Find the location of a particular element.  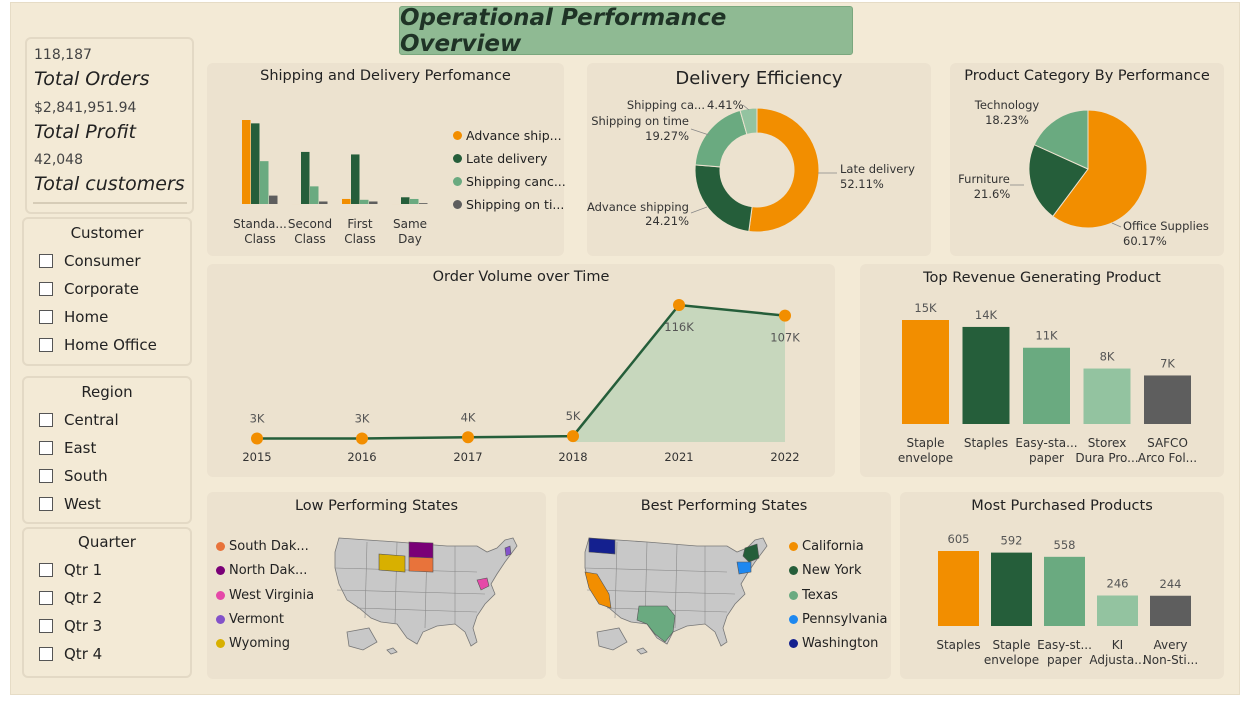

legend-item-california: California is located at coordinates (826, 546).